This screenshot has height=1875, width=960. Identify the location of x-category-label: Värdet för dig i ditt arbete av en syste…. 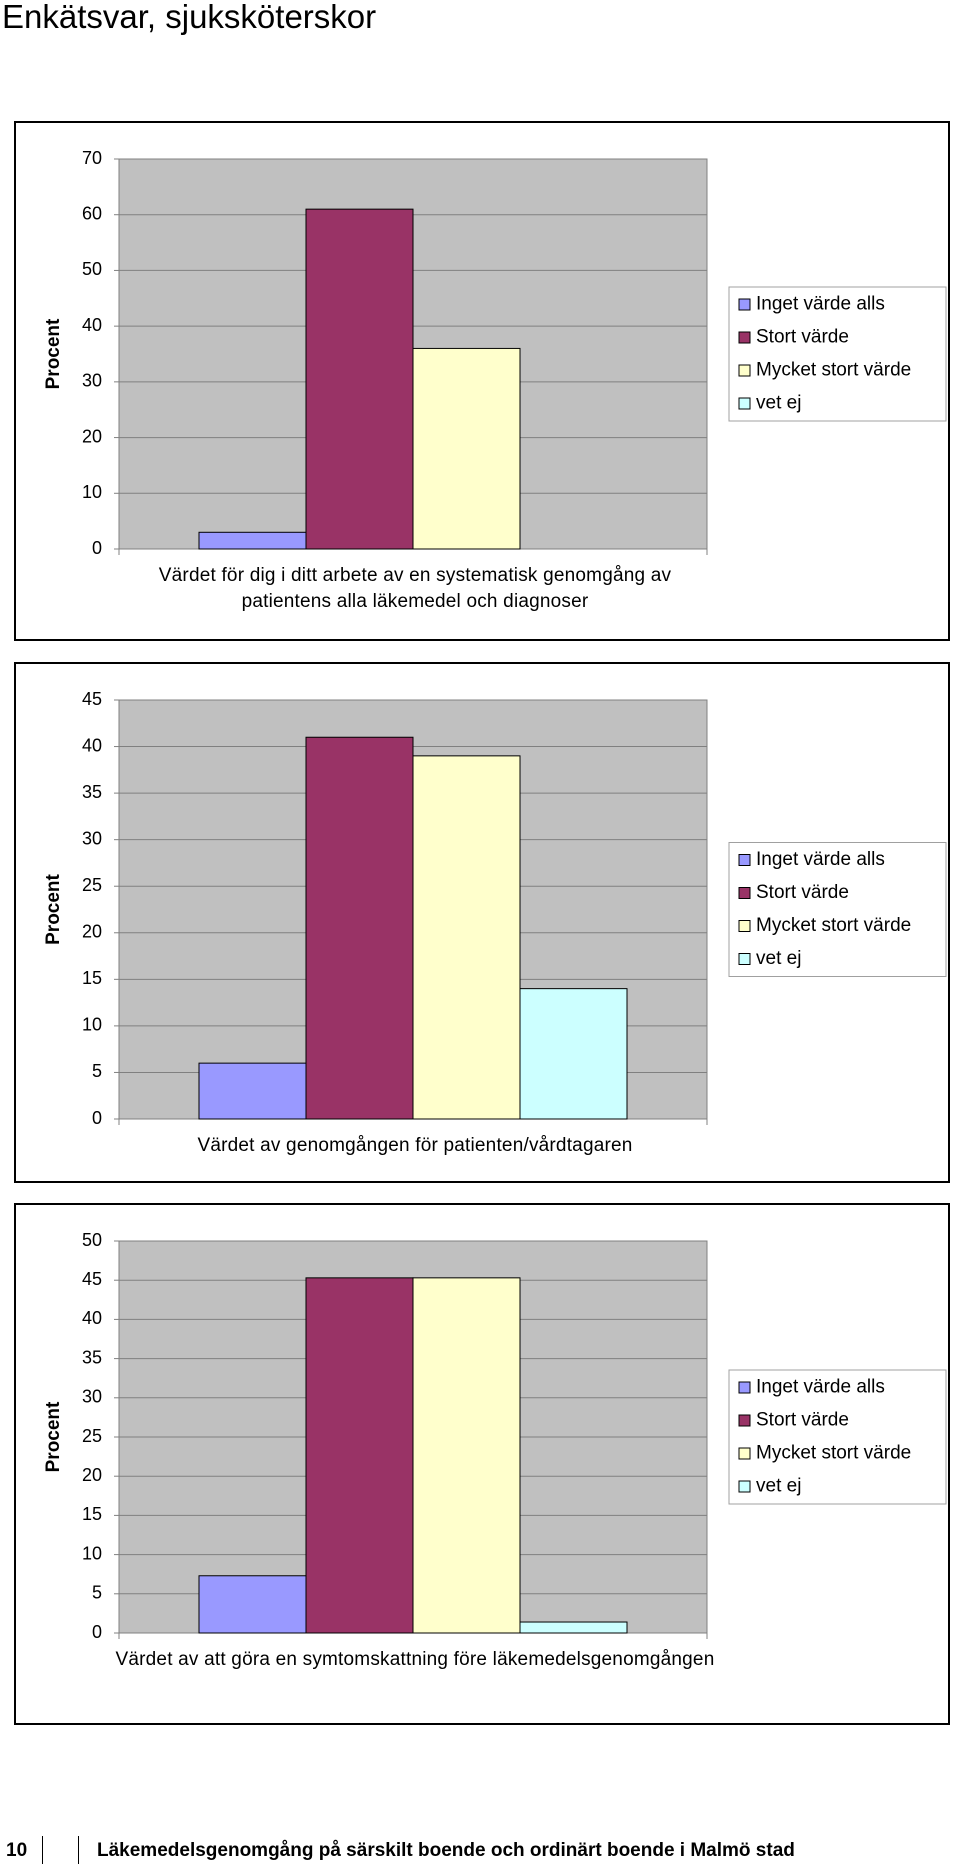
(415, 588).